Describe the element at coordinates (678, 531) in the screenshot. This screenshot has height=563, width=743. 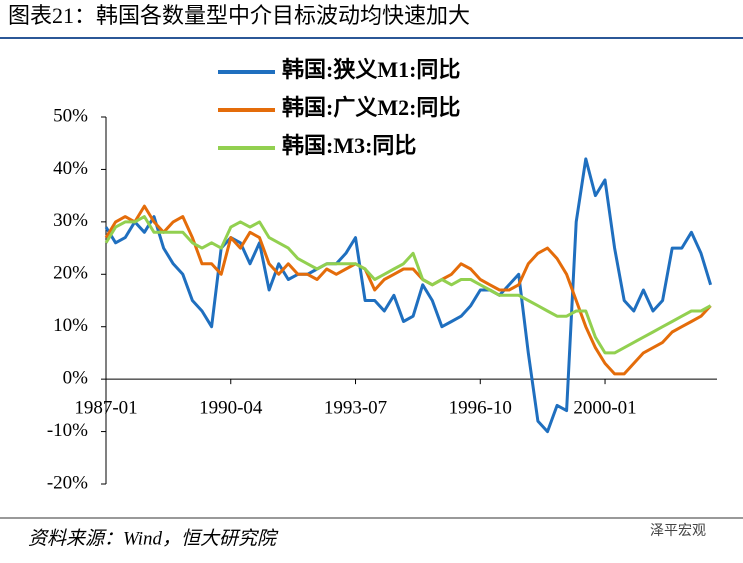
I see `watermark: 泽平宏观` at that location.